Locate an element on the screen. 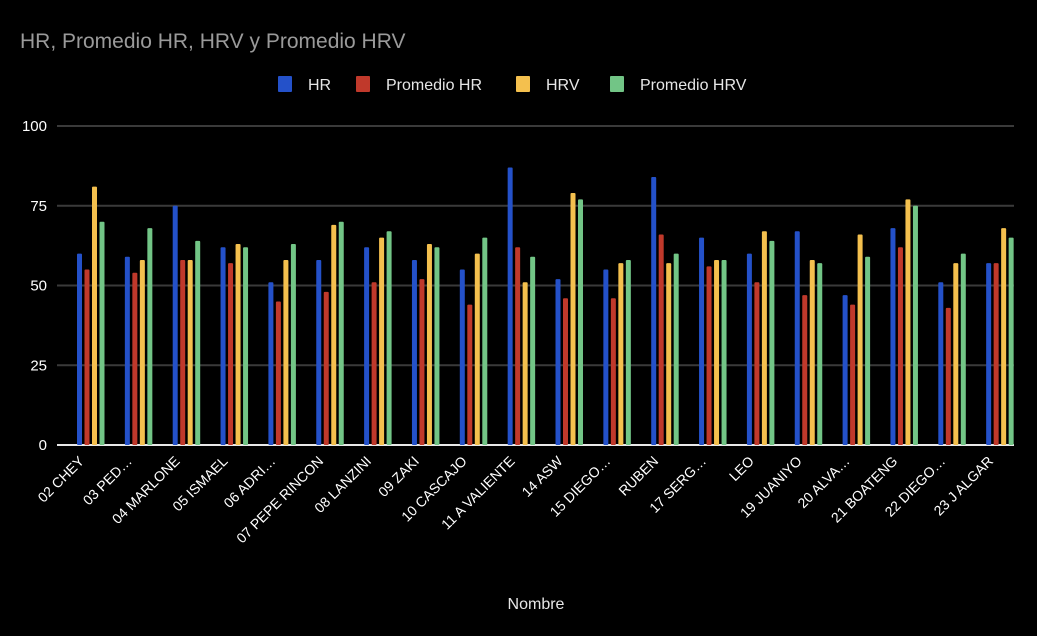 The height and width of the screenshot is (636, 1037). y-tick-label: 25 is located at coordinates (38, 365).